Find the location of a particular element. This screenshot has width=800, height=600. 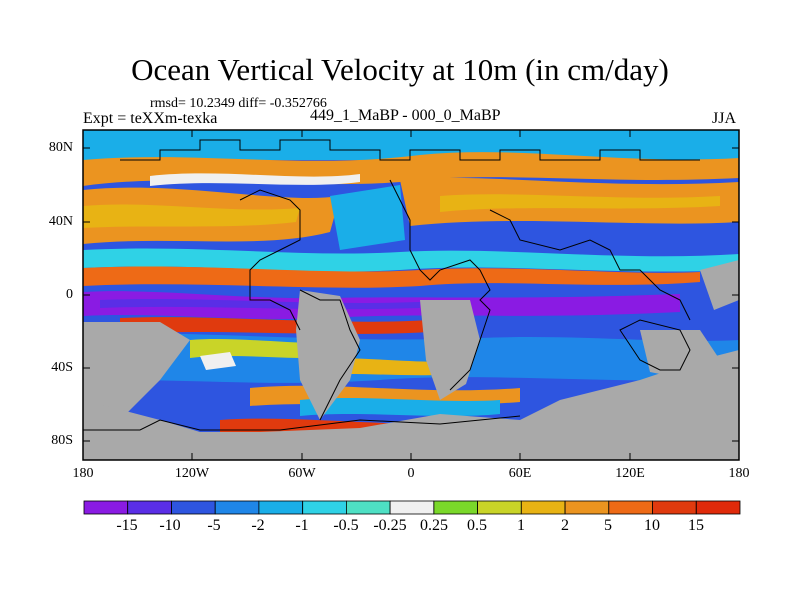

lon-label-60w: 60W is located at coordinates (302, 473).